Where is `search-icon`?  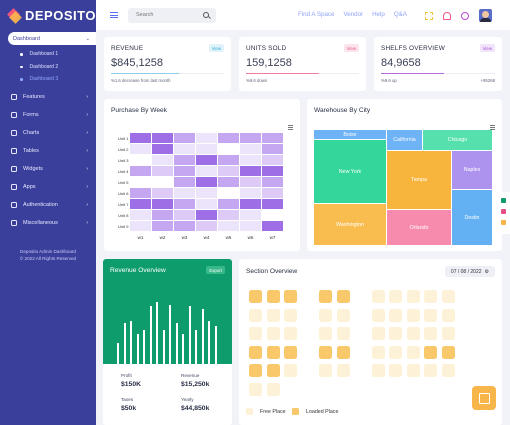 search-icon is located at coordinates (206, 14).